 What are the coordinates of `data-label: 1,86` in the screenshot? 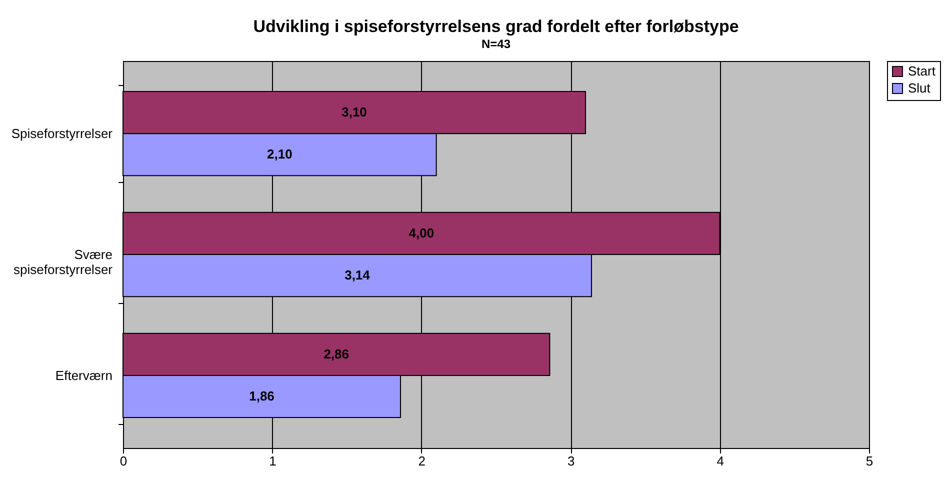 It's located at (261, 396).